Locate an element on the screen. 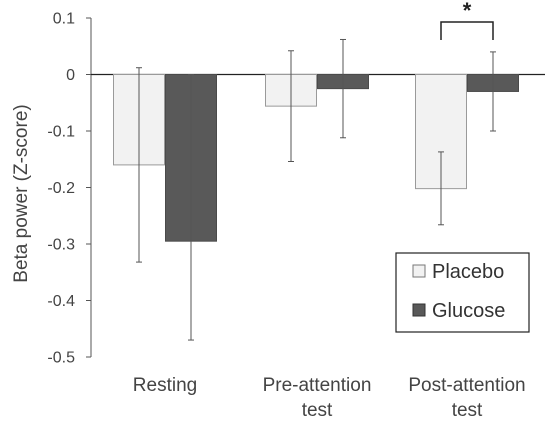  y-axis-title: Beta power (Z-score) is located at coordinates (21, 193).